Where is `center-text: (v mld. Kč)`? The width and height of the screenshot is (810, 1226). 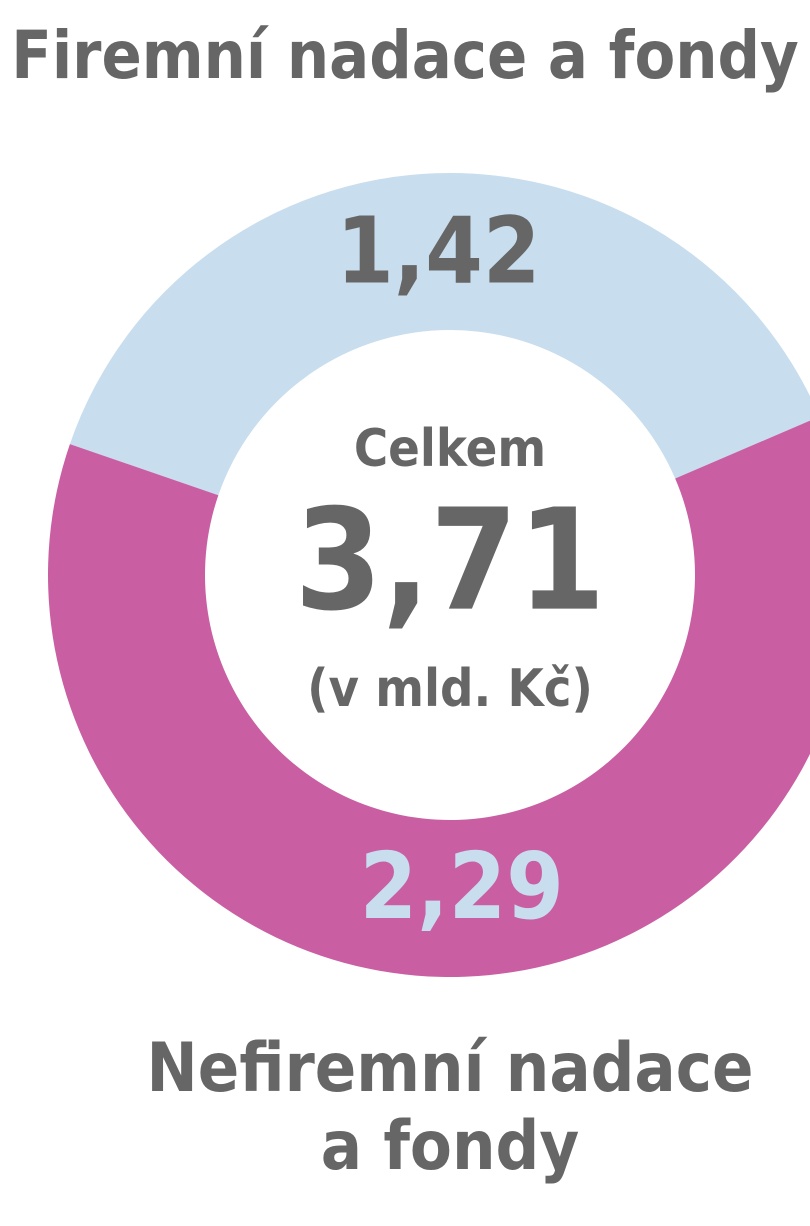 center-text: (v mld. Kč) is located at coordinates (450, 689).